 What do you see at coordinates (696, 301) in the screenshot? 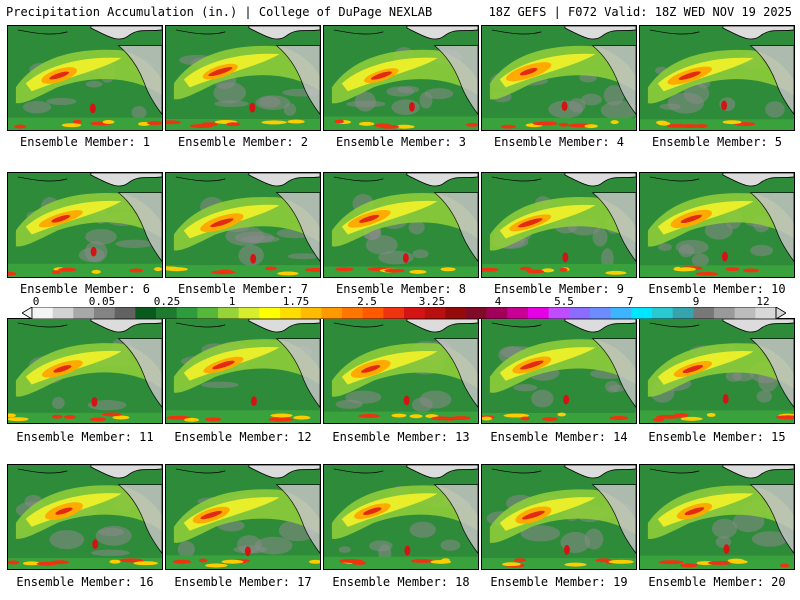
I see `colorbar-tick-label: 9` at bounding box center [696, 301].